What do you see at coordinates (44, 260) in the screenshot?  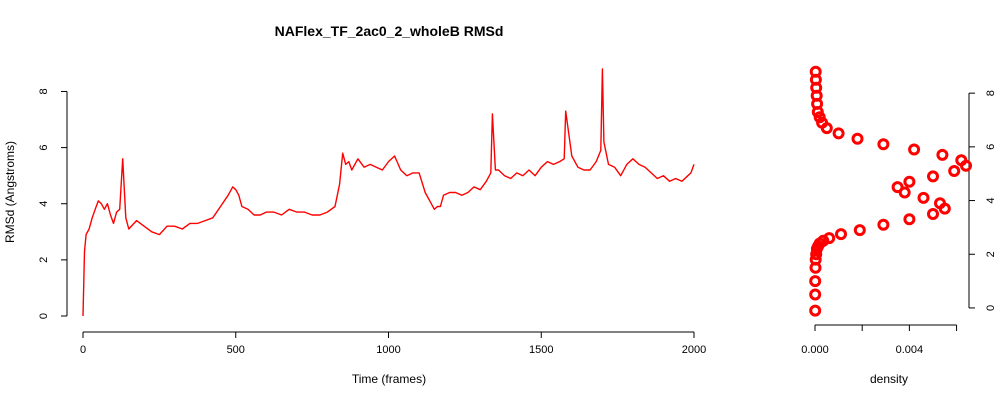 I see `y-tick-label: 2` at bounding box center [44, 260].